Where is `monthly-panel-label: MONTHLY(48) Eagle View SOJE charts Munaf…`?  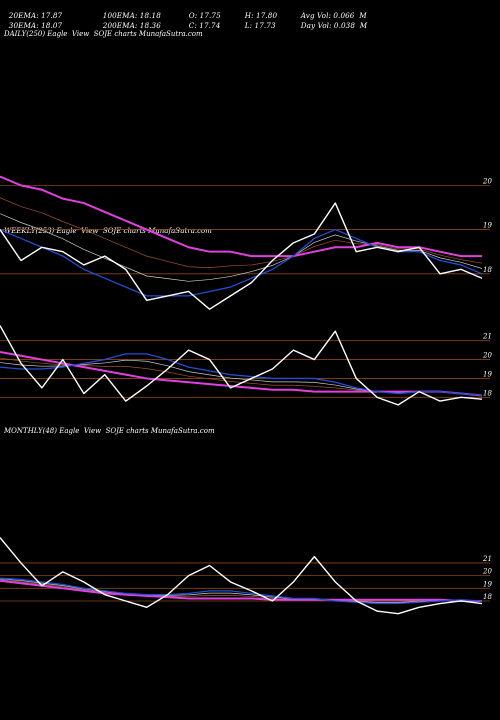
monthly-panel-label: MONTHLY(48) Eagle View SOJE charts Munaf… is located at coordinates (109, 431).